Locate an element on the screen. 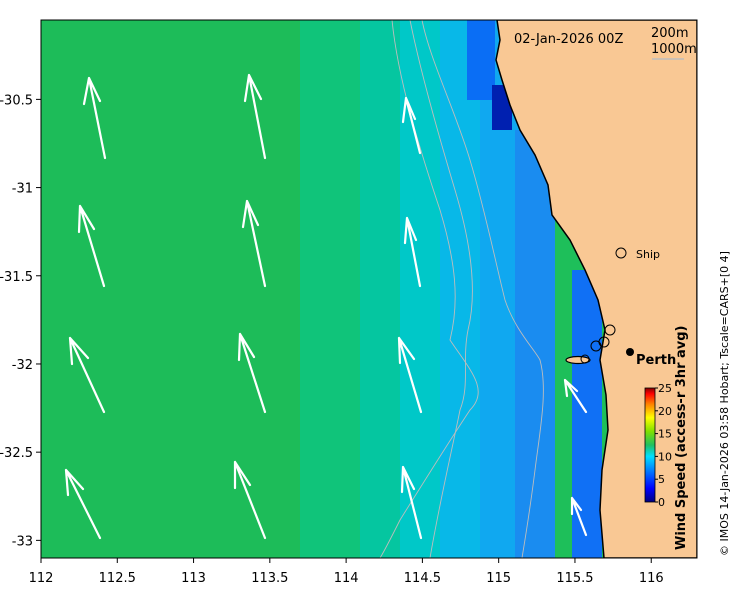 This screenshot has height=592, width=740. wind-field-nearshore-blue is located at coordinates (587, 414).